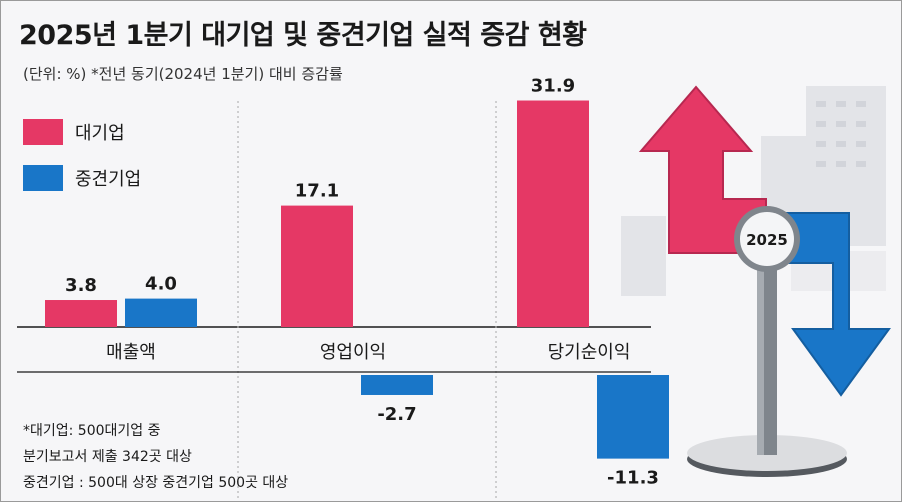  Describe the element at coordinates (317, 191) in the screenshot. I see `data-label: 17.1` at that location.